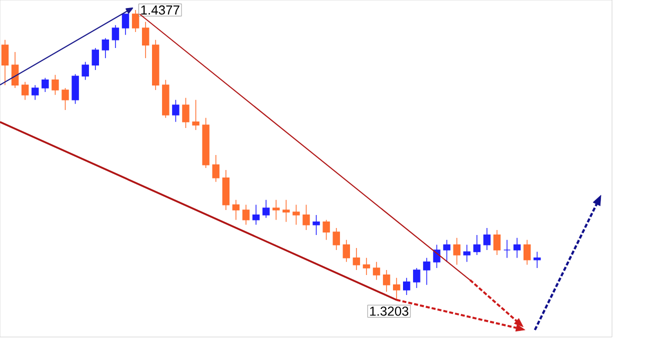 This screenshot has height=346, width=665. Describe the element at coordinates (389, 311) in the screenshot. I see `text: 1.3203` at that location.